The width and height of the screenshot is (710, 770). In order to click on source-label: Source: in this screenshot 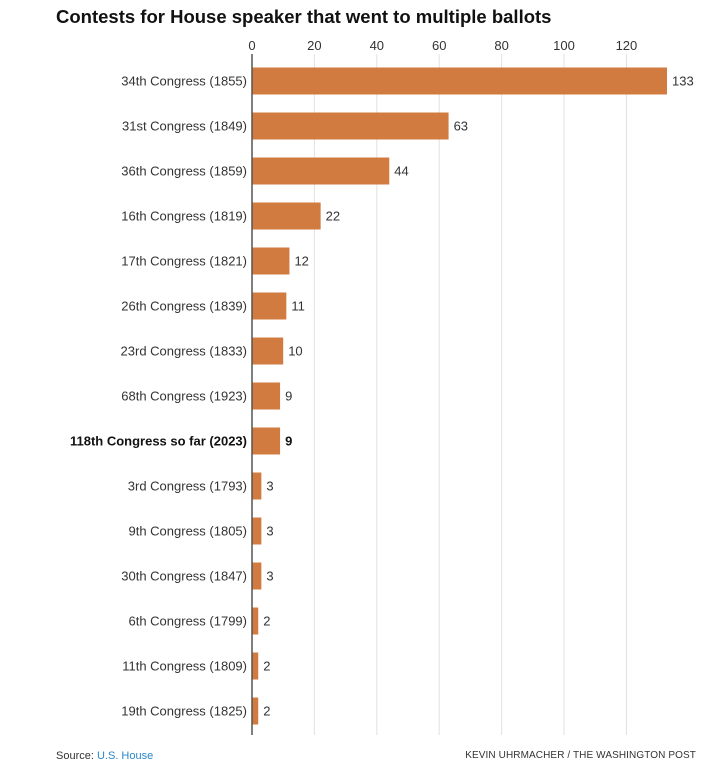, I will do `click(75, 756)`.